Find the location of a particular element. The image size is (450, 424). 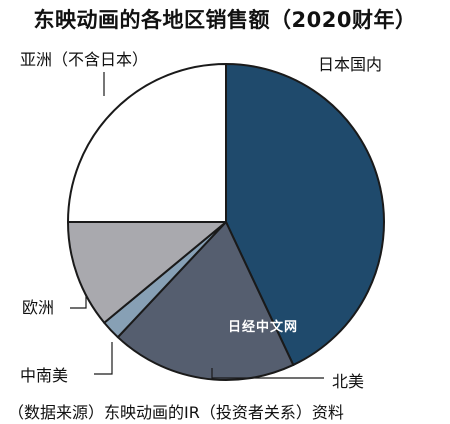

slice-label-3: 欧洲 is located at coordinates (38, 307).